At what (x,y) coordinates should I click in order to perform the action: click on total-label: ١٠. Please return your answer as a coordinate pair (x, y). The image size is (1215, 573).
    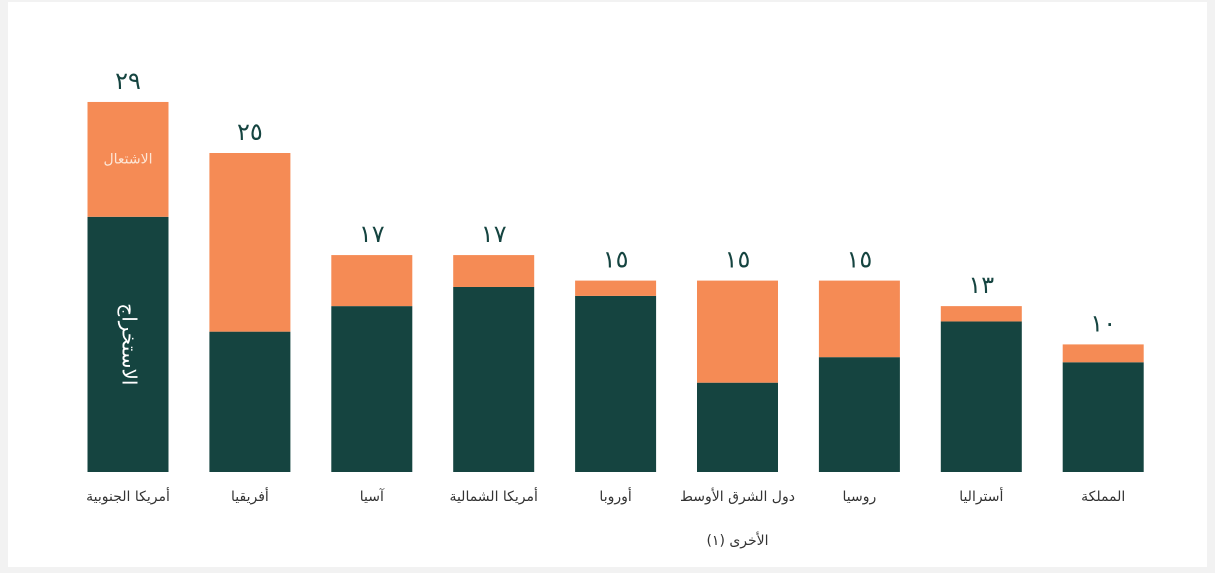
    Looking at the image, I should click on (1103, 323).